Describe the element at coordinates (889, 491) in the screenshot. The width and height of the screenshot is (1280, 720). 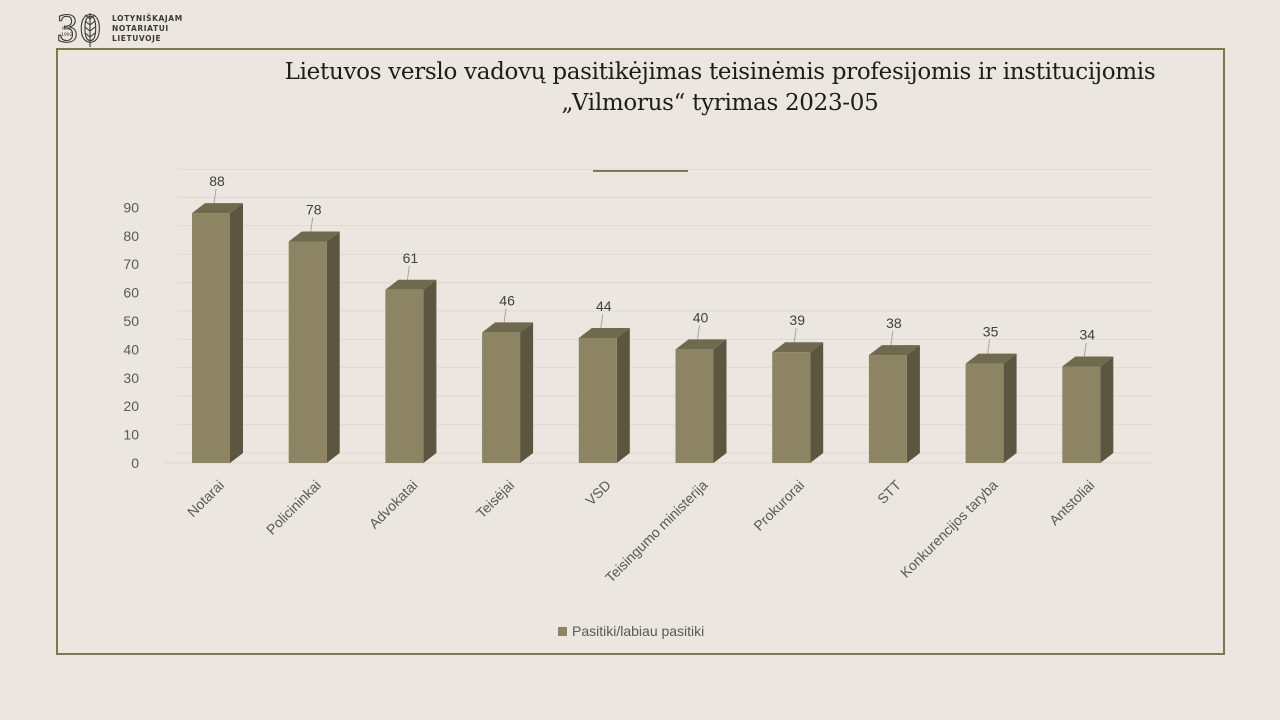
I see `x-tick-label: STT` at that location.